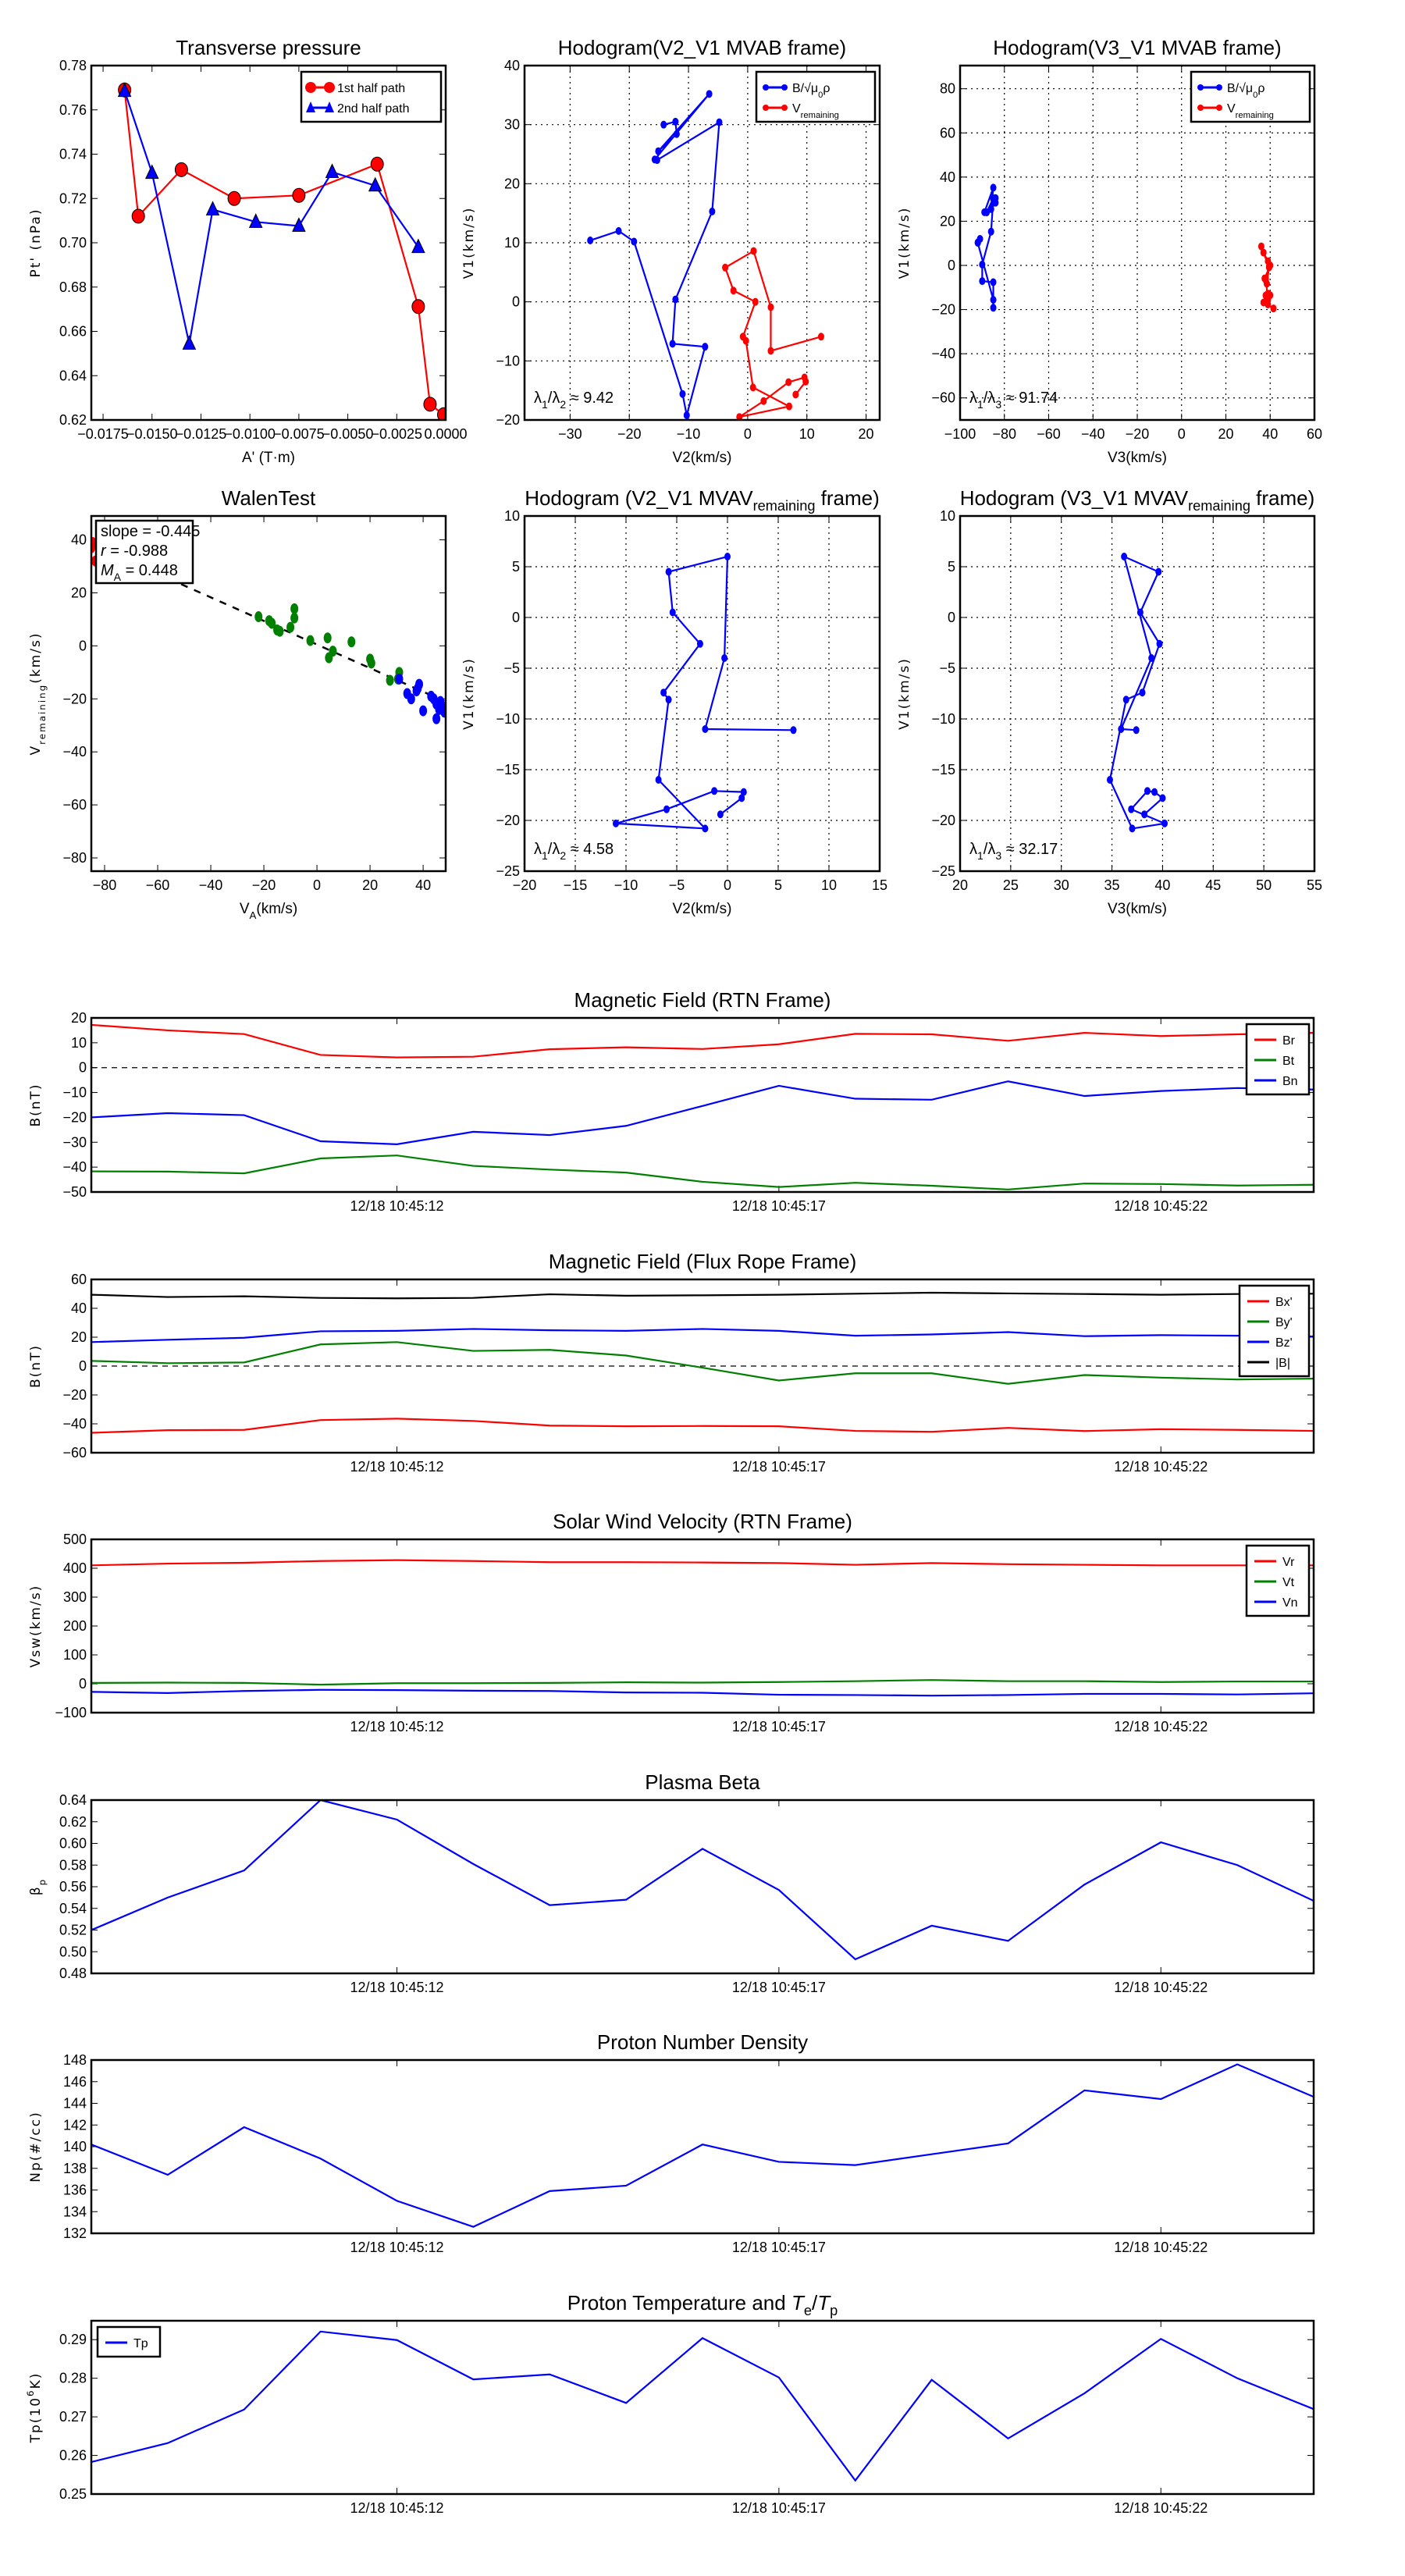 The height and width of the screenshot is (2576, 1405). I want to click on text-part: = -0.988, so click(137, 551).